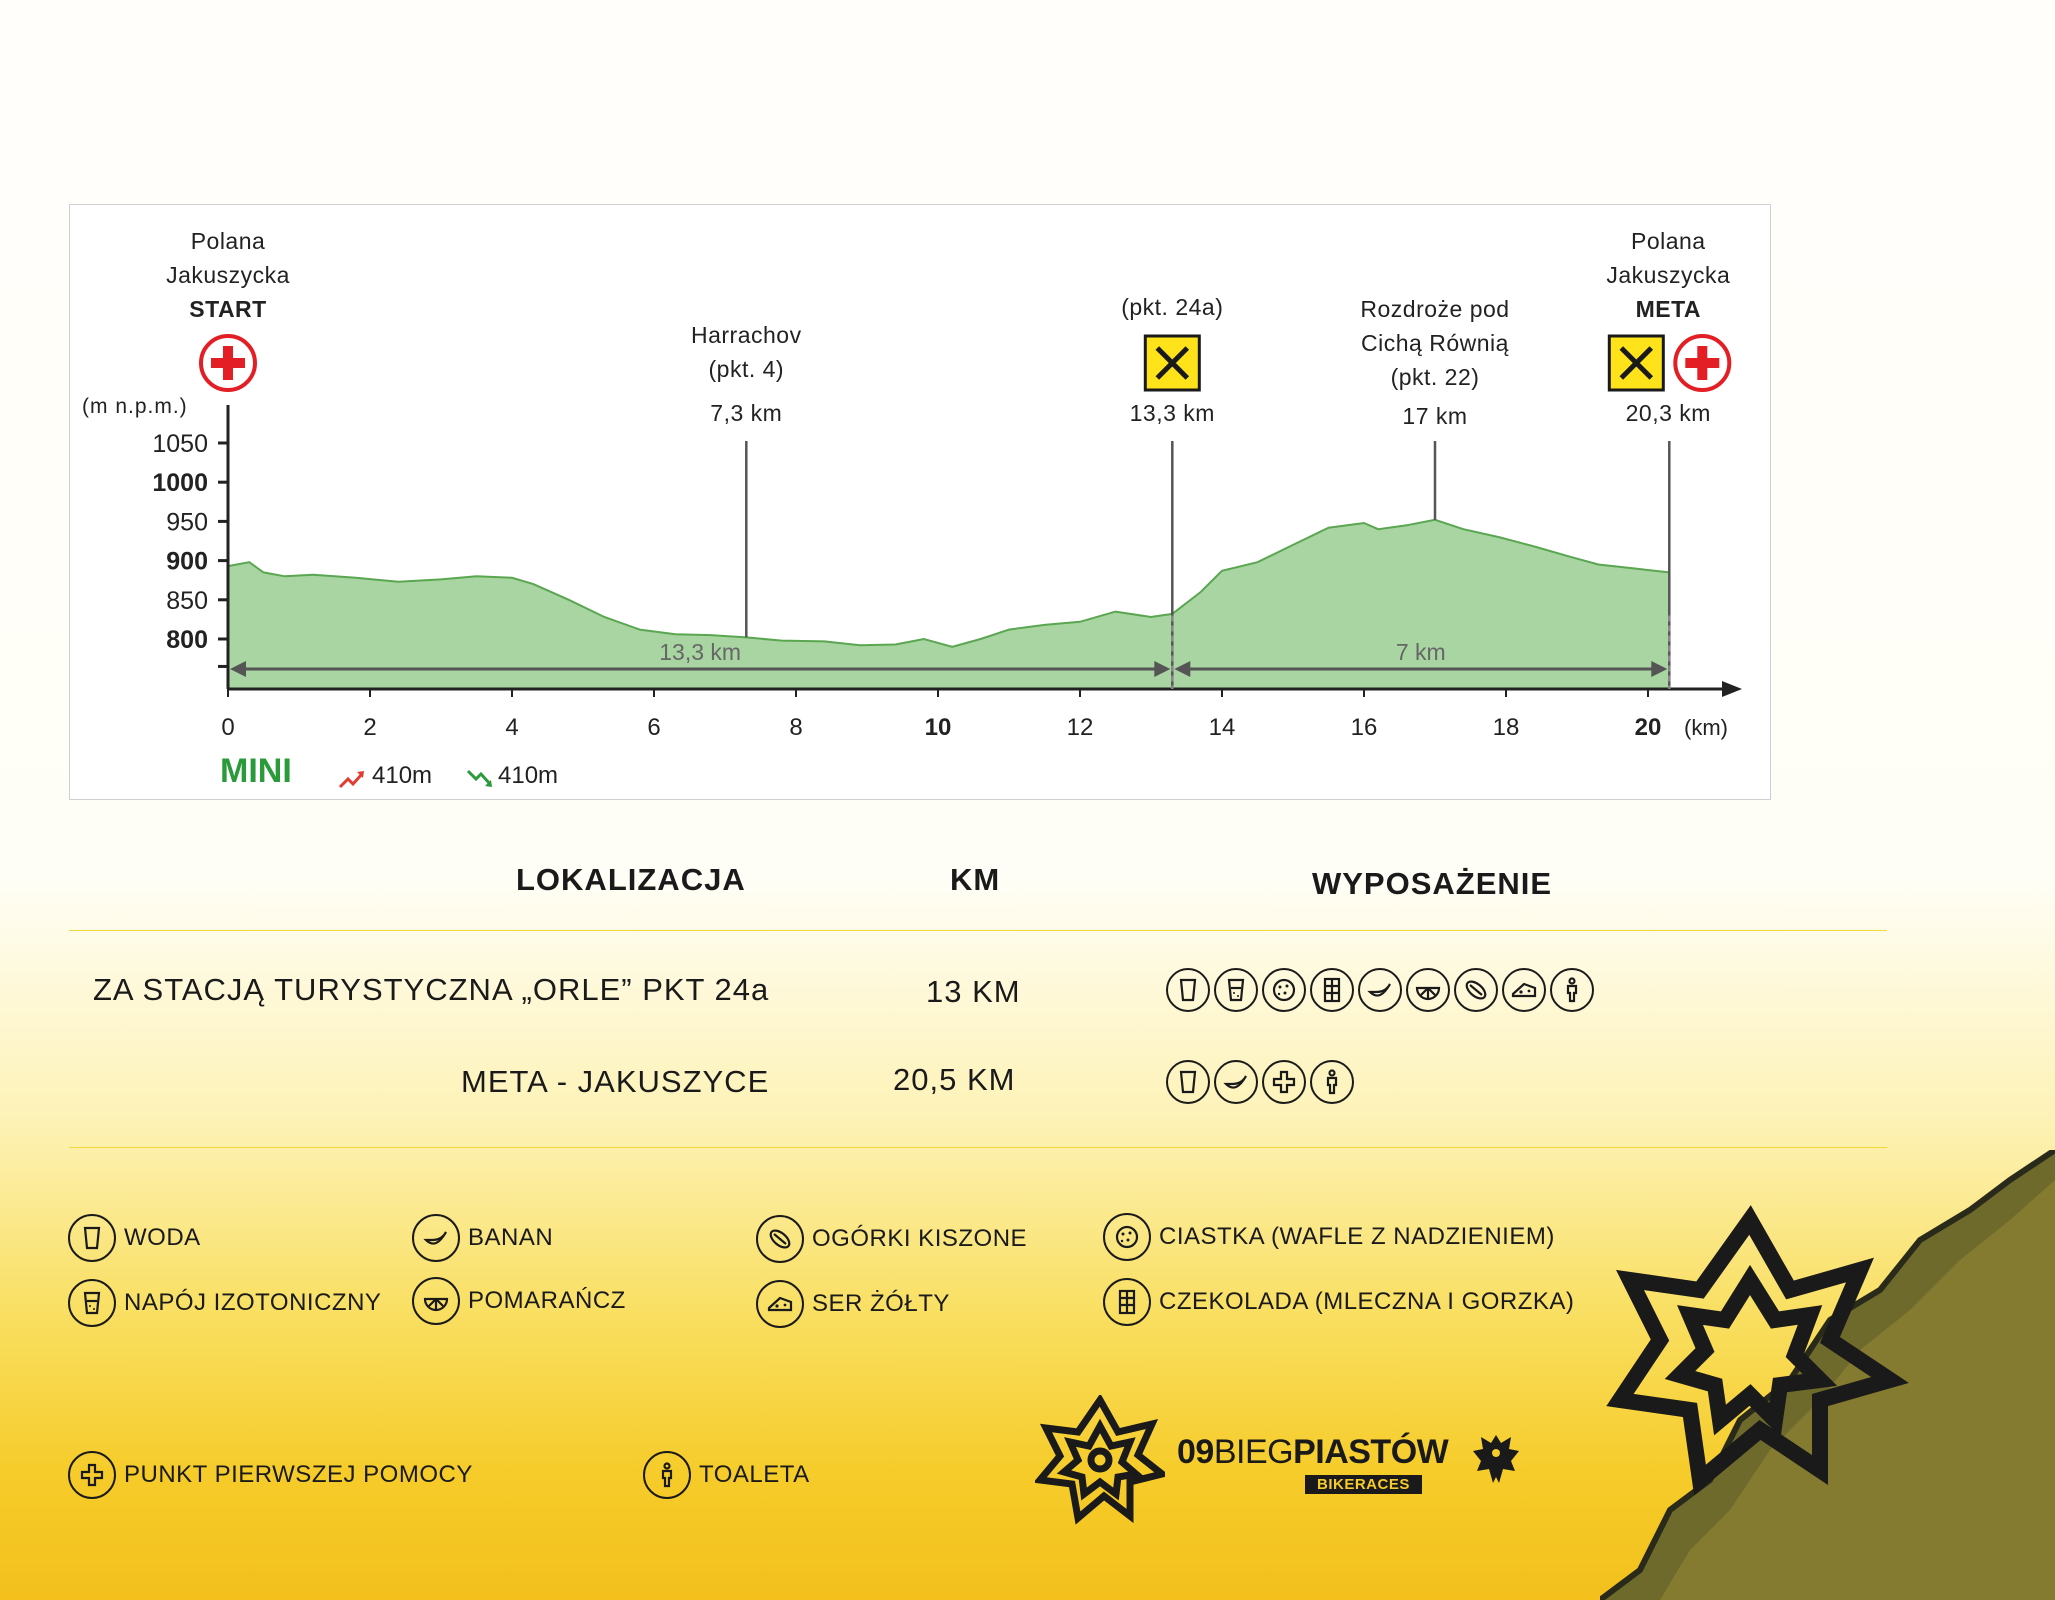 This screenshot has height=1600, width=2055. I want to click on logo-brand-a: BIEG, so click(1253, 1452).